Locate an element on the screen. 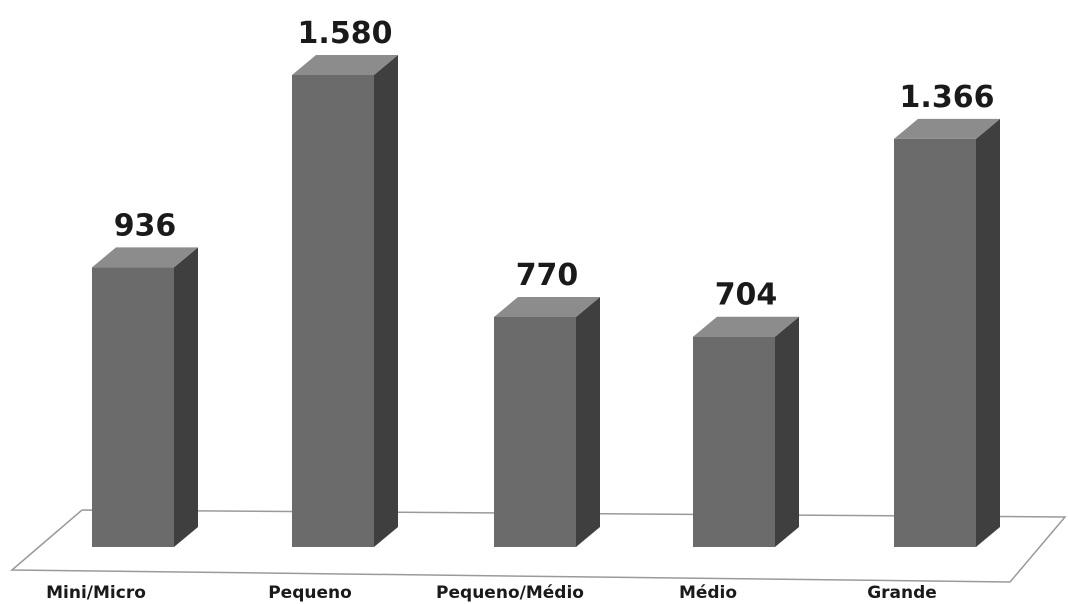 The height and width of the screenshot is (604, 1068). data-label: 704 is located at coordinates (746, 295).